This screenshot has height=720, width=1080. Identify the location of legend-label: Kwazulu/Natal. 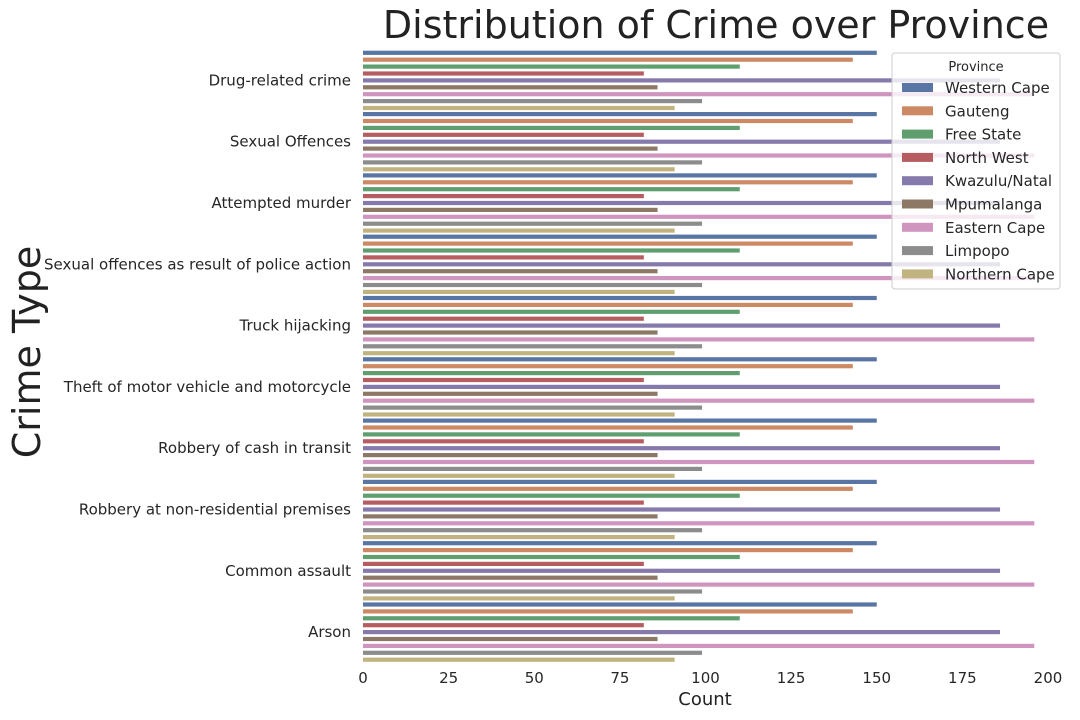
(998, 181).